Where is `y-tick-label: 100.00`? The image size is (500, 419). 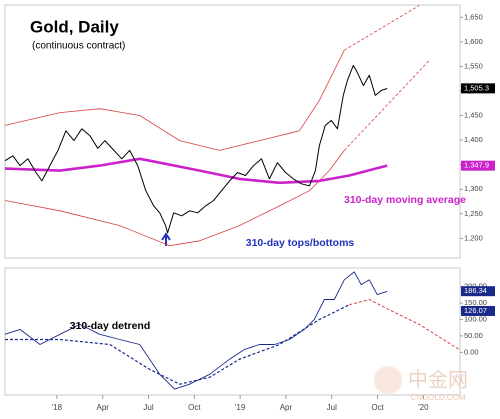
y-tick-label: 100.00 is located at coordinates (475, 319).